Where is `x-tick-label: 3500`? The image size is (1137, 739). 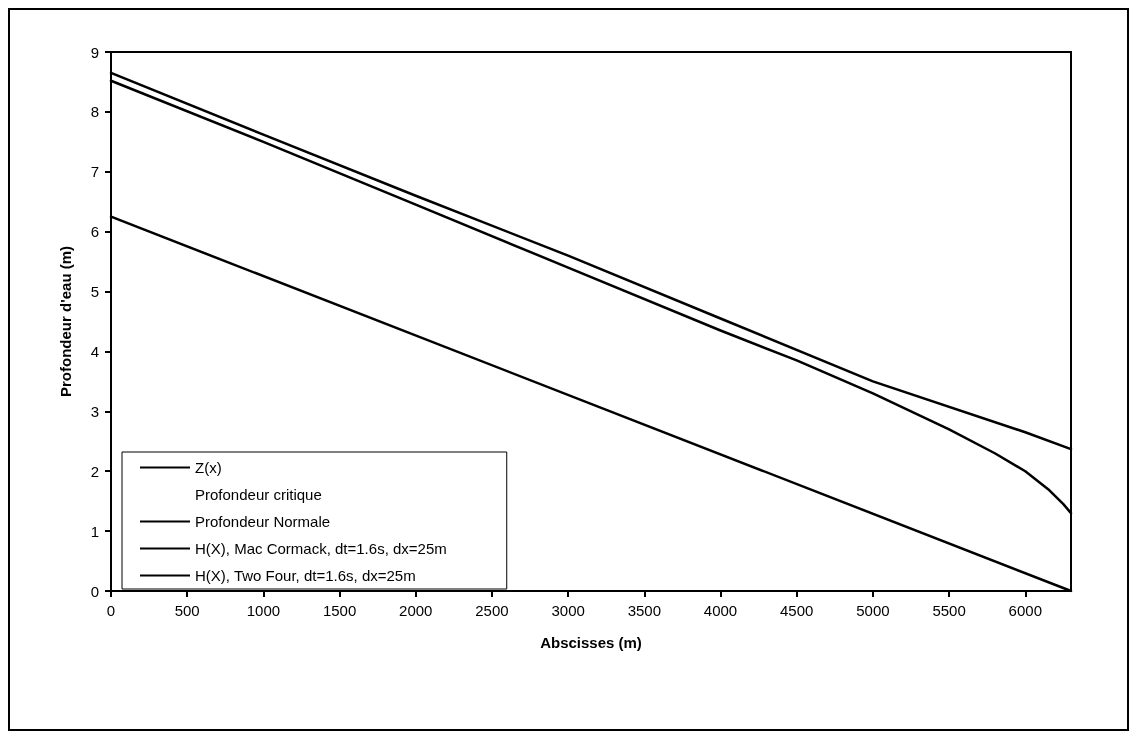
x-tick-label: 3500 is located at coordinates (644, 610).